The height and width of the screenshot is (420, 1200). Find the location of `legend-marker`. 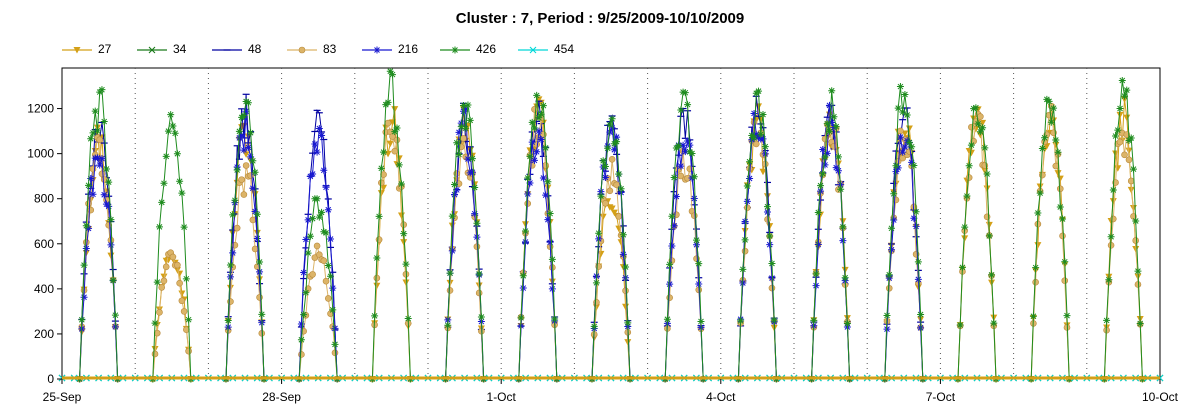

legend-marker is located at coordinates (455, 50).